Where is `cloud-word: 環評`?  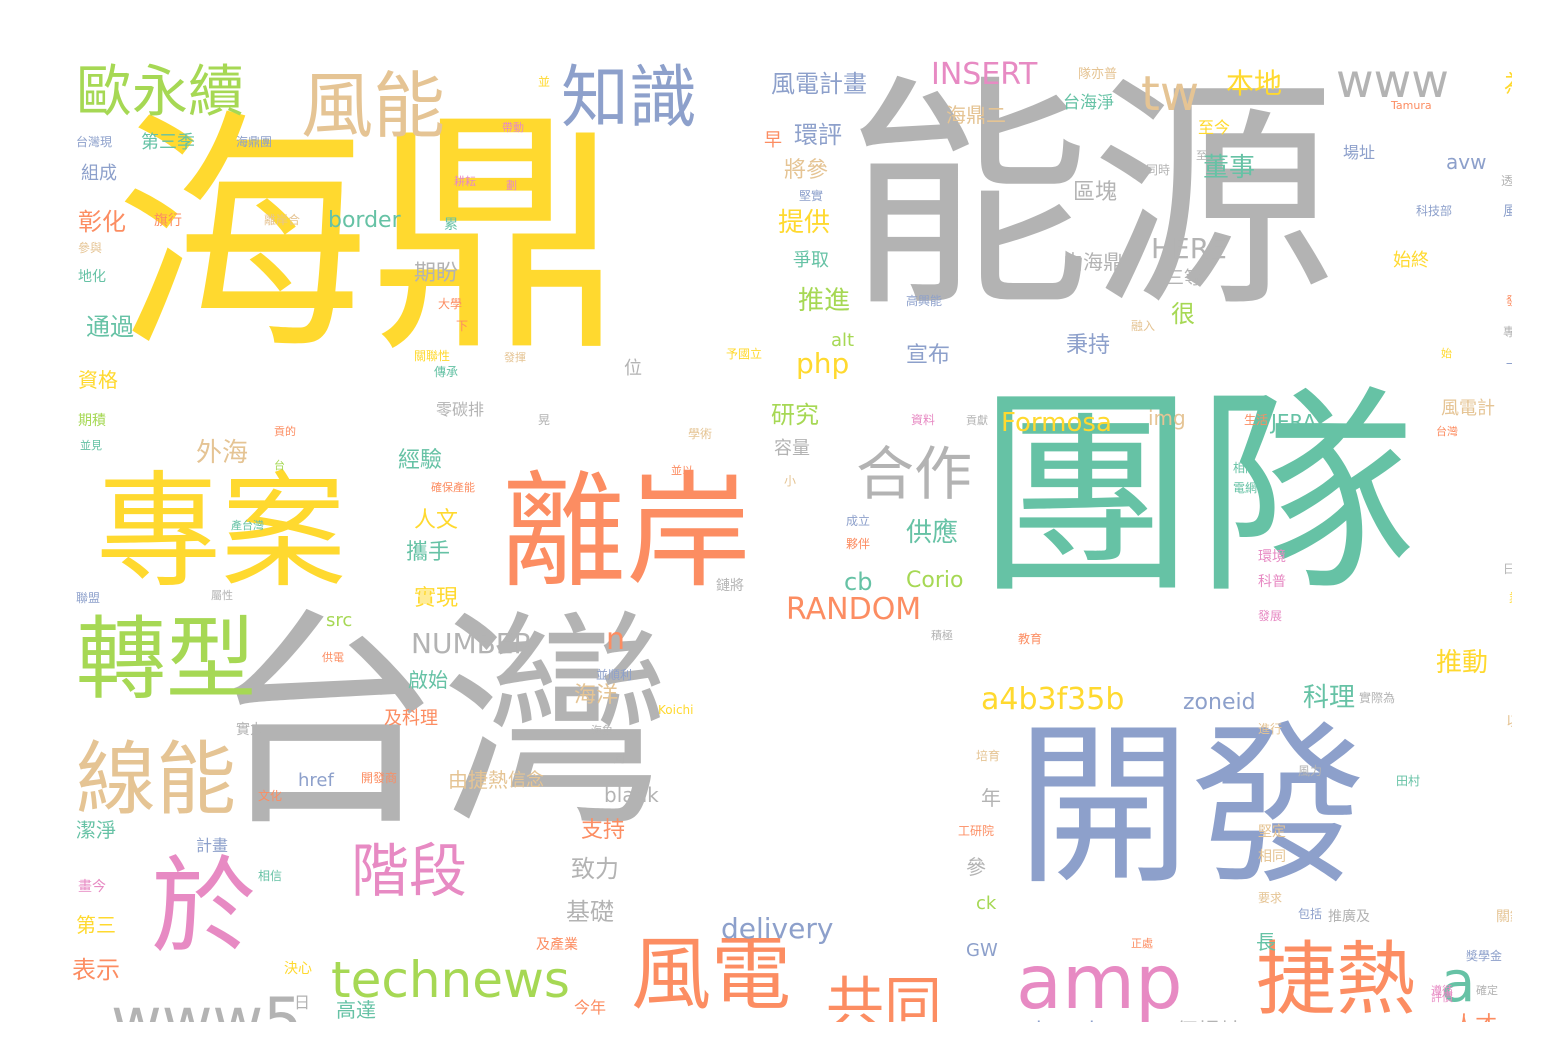 cloud-word: 環評 is located at coordinates (818, 135).